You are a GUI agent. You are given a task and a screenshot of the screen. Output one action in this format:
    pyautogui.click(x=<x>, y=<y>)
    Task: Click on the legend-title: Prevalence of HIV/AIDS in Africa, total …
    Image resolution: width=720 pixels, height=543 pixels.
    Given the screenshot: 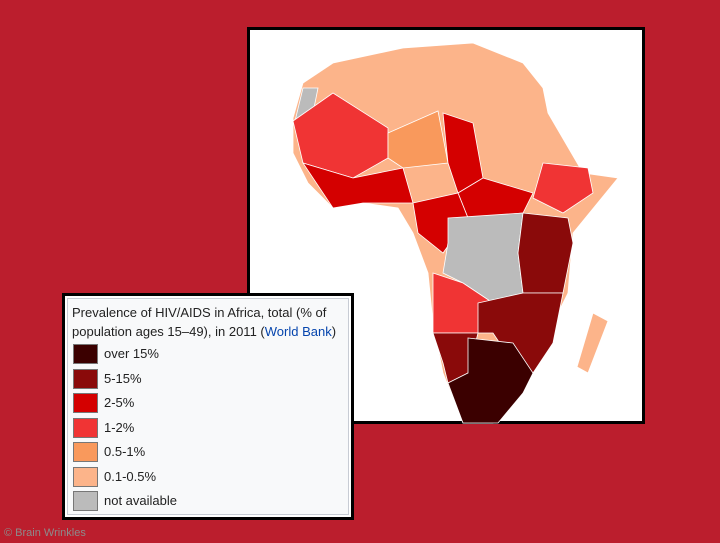 What is the action you would take?
    pyautogui.click(x=212, y=322)
    